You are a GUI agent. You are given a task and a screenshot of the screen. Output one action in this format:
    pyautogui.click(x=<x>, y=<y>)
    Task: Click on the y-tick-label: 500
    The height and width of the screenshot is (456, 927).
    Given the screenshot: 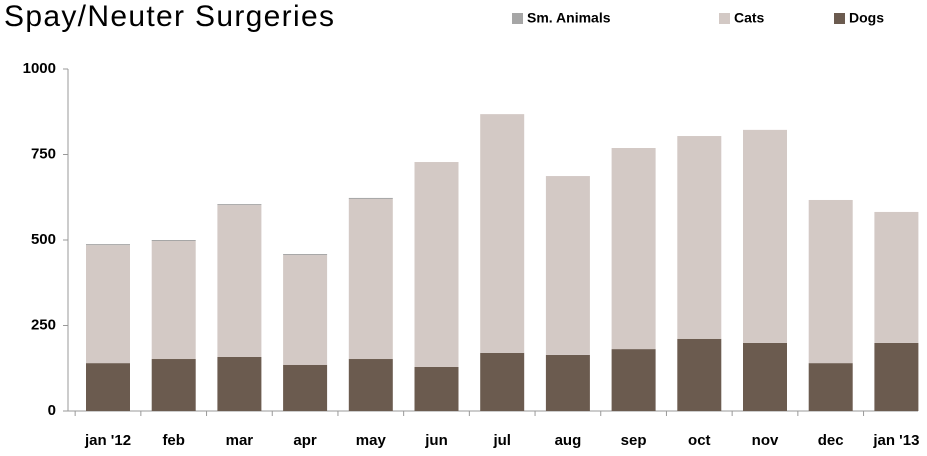 What is the action you would take?
    pyautogui.click(x=43, y=239)
    